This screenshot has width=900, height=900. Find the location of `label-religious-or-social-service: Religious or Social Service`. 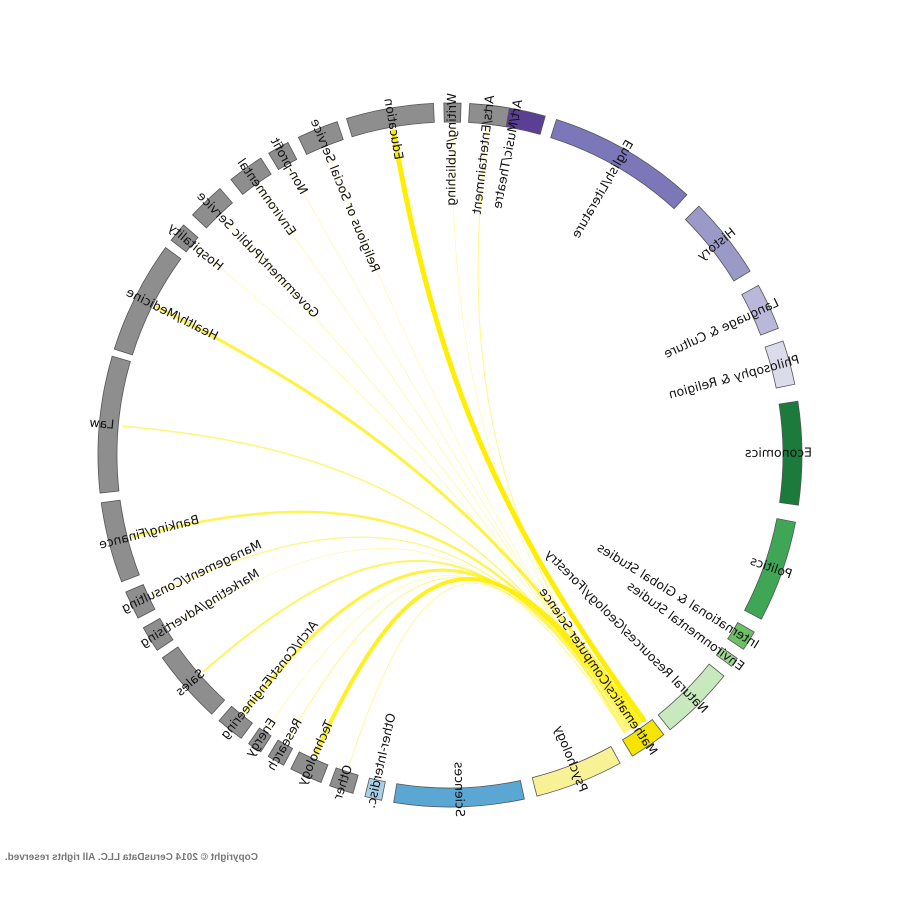

label-religious-or-social-service: Religious or Social Service is located at coordinates (346, 195).